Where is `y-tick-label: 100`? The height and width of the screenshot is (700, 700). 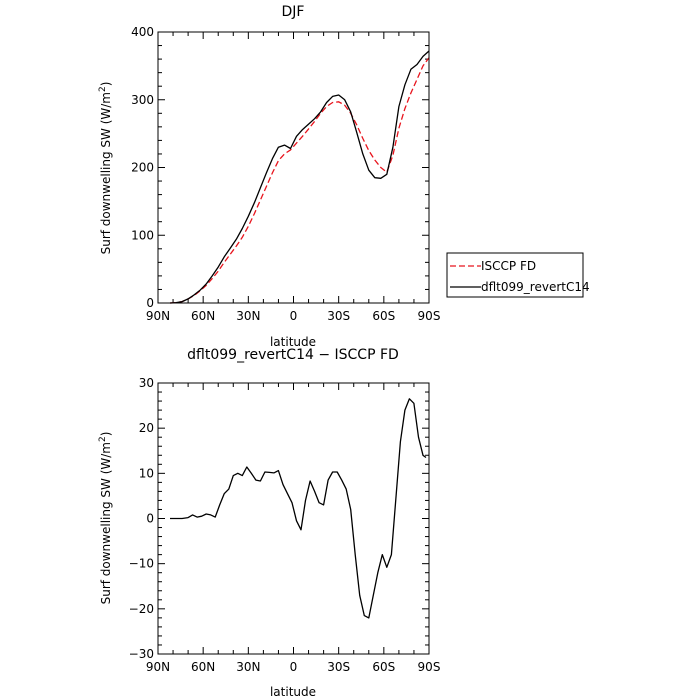
y-tick-label: 100 is located at coordinates (142, 235).